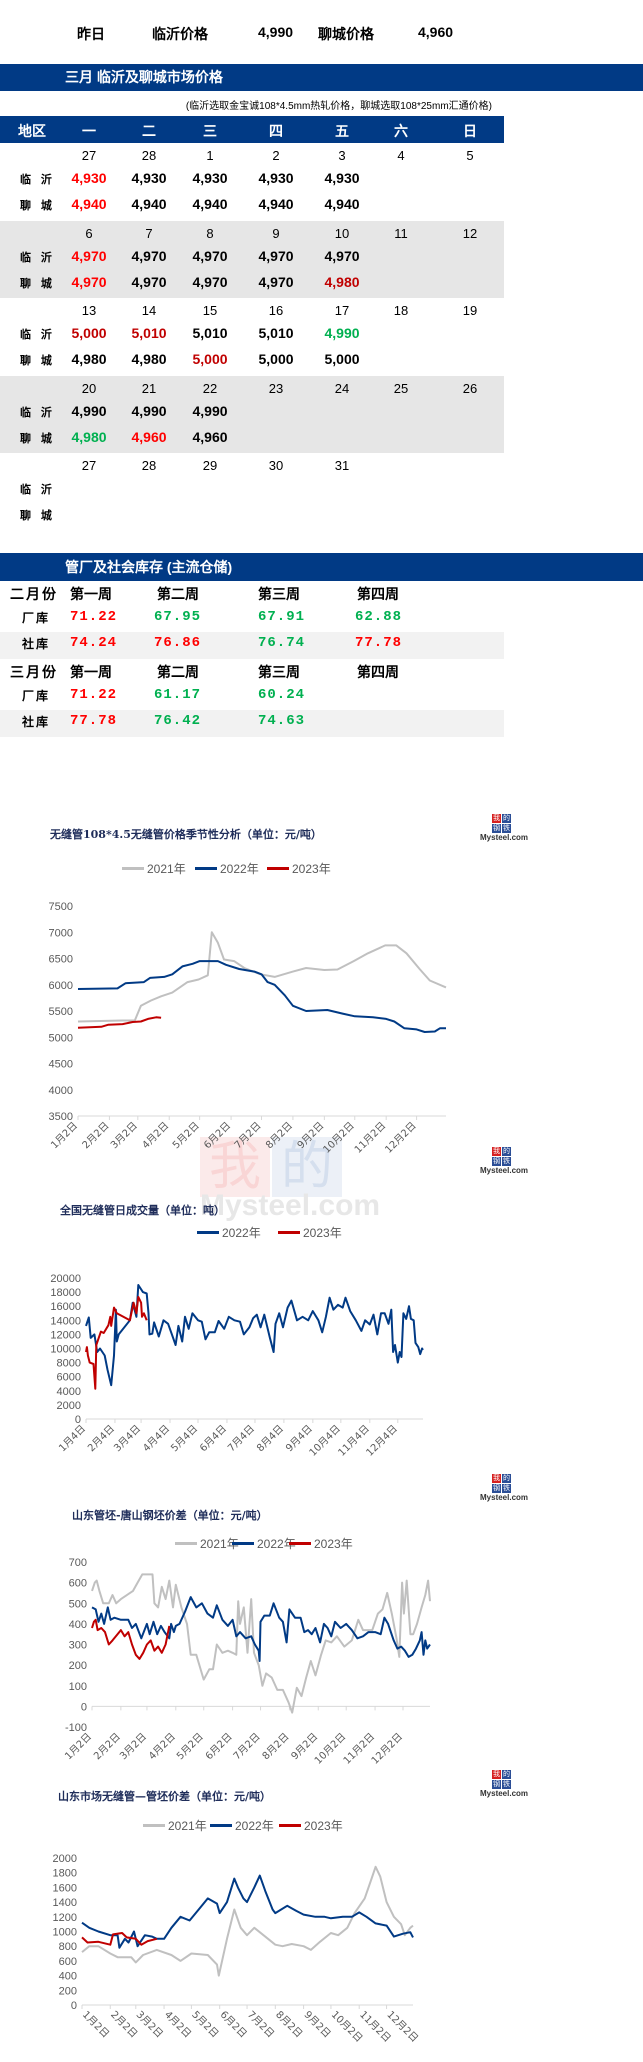  I want to click on y-tick-label: 5000, so click(61, 1038).